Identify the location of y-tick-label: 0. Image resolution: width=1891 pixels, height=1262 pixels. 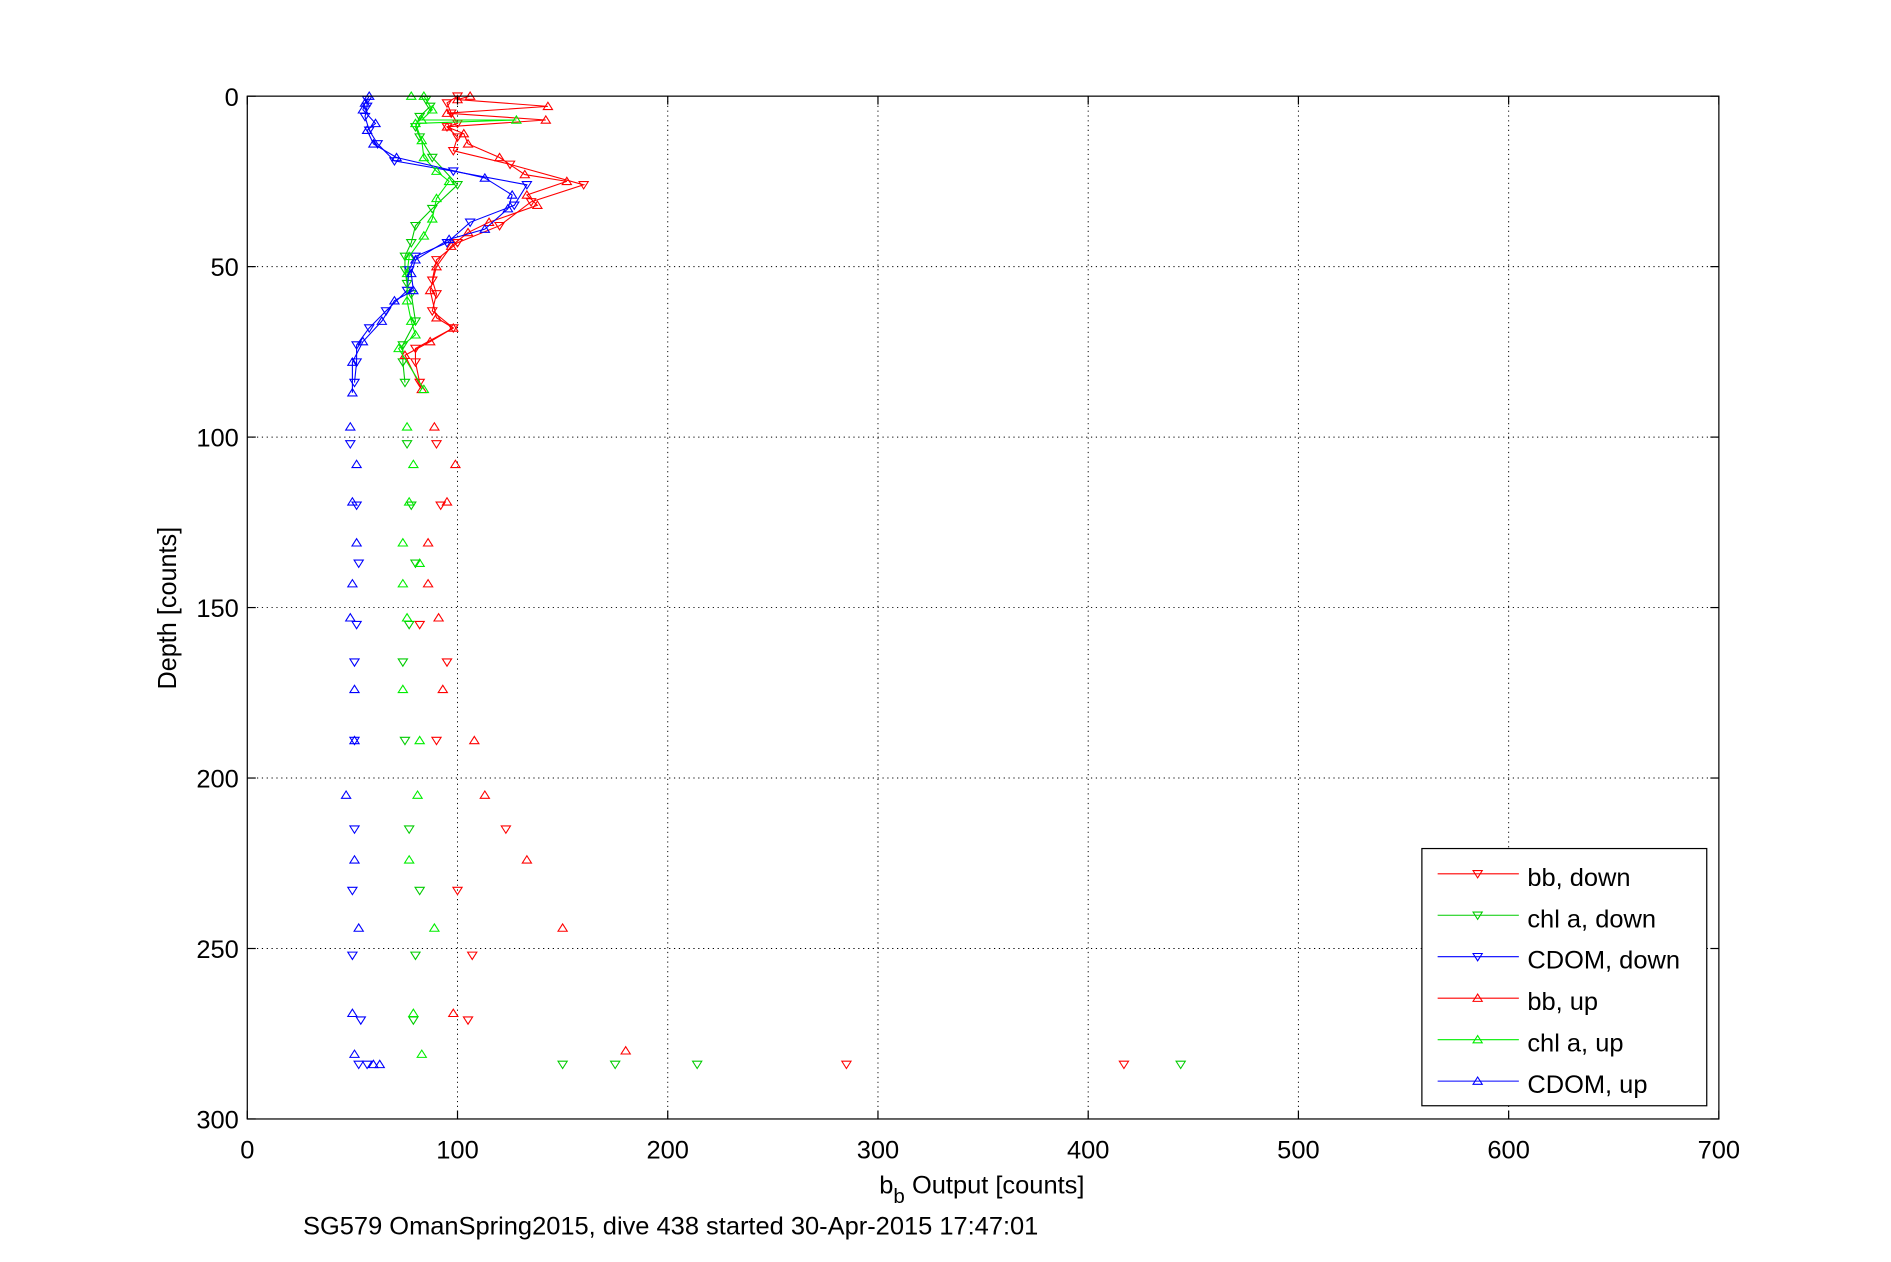
(232, 98).